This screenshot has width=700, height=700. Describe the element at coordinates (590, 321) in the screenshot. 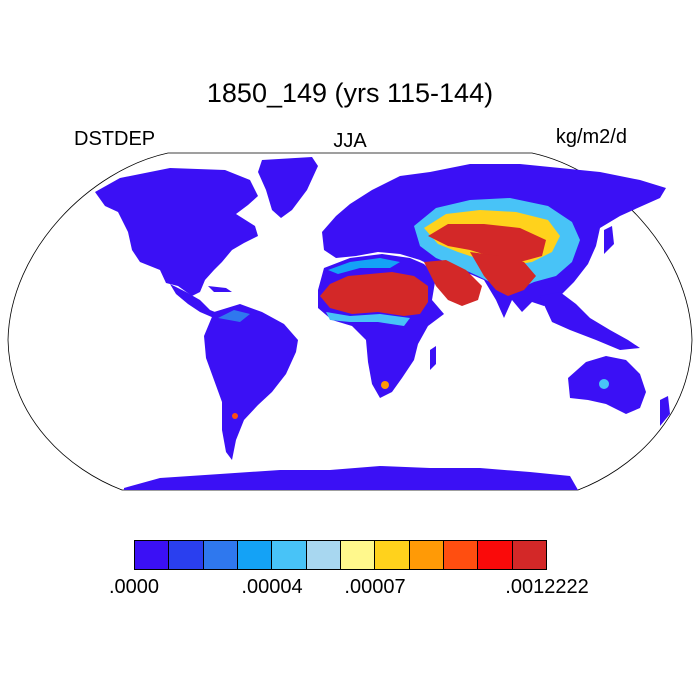

I see `se-asia-land` at that location.